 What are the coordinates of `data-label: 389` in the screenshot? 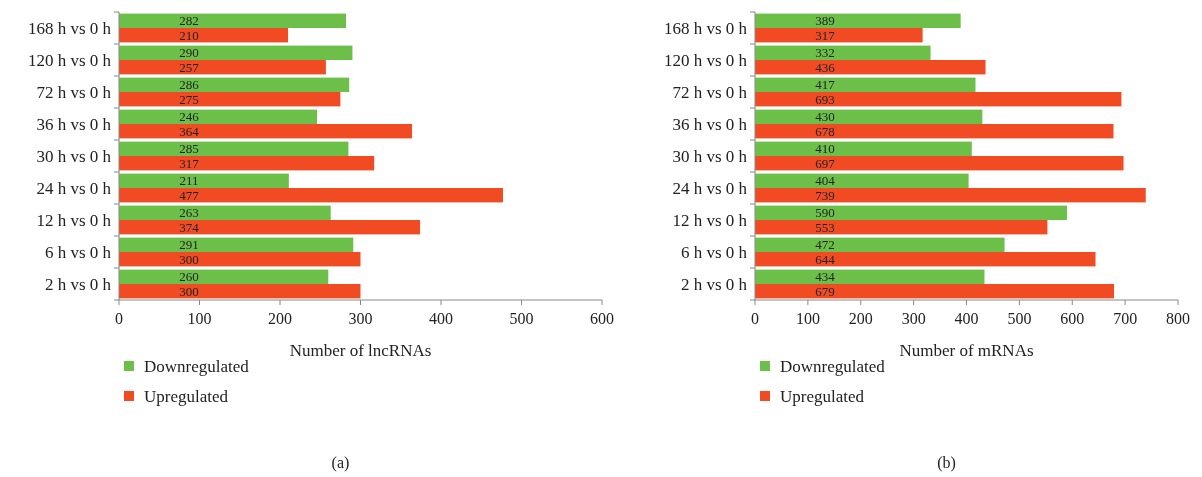 It's located at (825, 21).